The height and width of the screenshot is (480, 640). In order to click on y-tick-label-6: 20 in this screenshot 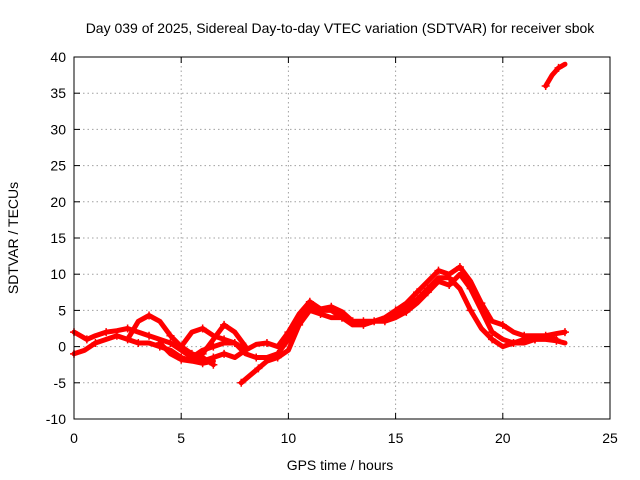, I will do `click(58, 202)`.